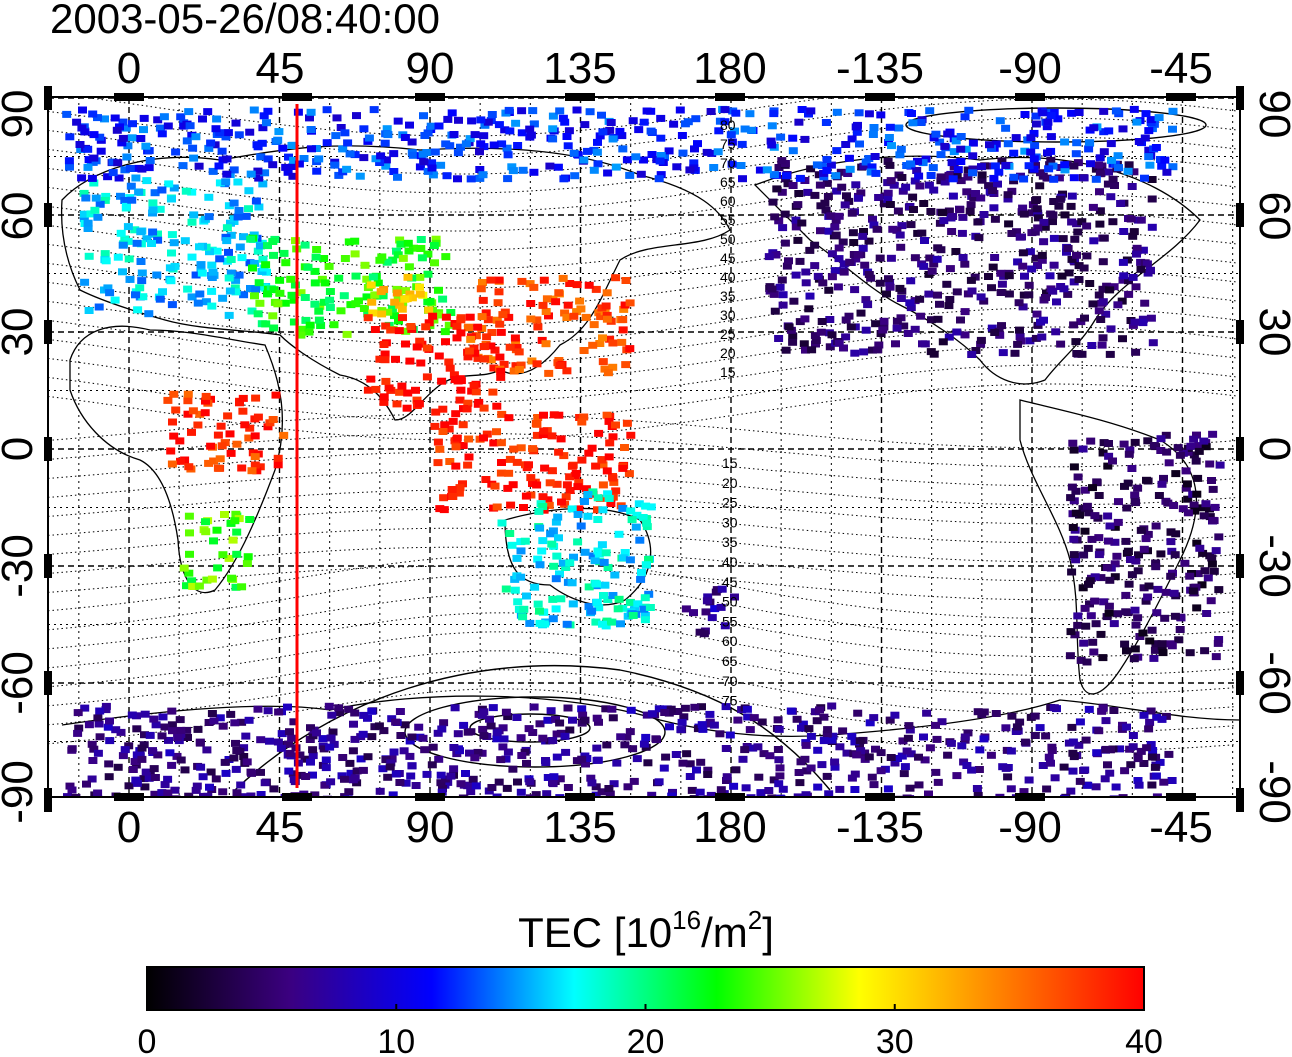 The width and height of the screenshot is (1292, 1057). I want to click on right-lat-tick-label: 30, so click(1271, 332).